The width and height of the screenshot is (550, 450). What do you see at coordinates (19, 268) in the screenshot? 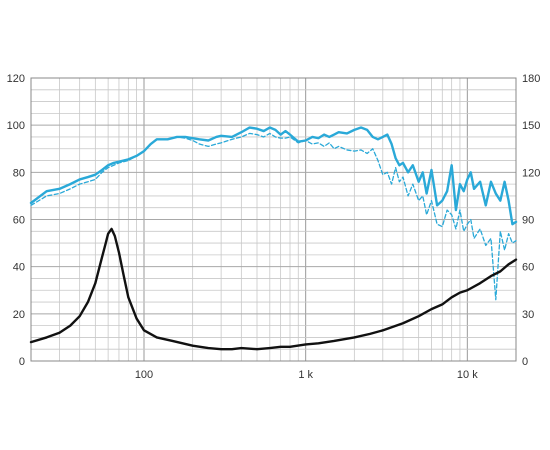
I see `y-left-tick-label: 40` at bounding box center [19, 268].